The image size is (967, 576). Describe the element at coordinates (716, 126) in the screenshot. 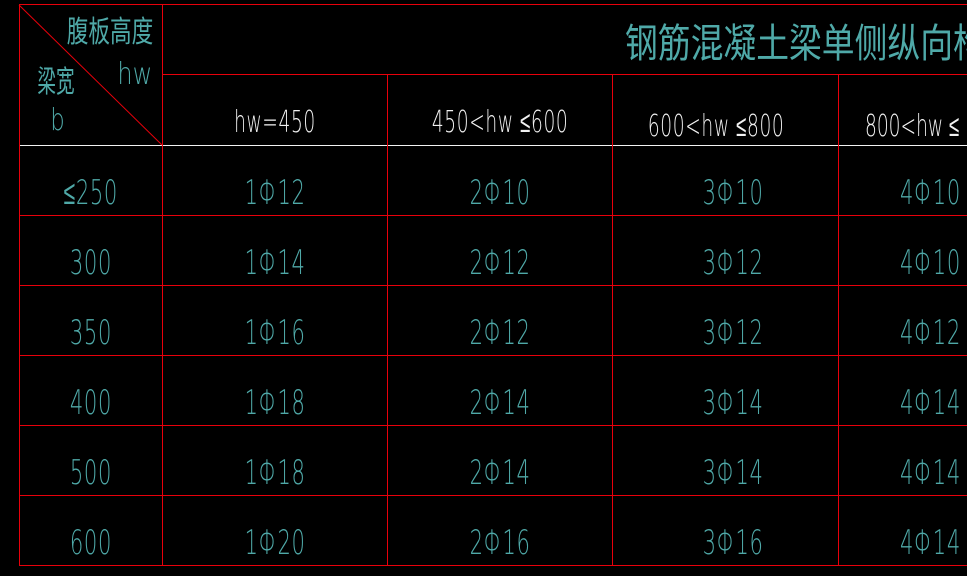

I see `column-header: 600<hw ≤800` at that location.